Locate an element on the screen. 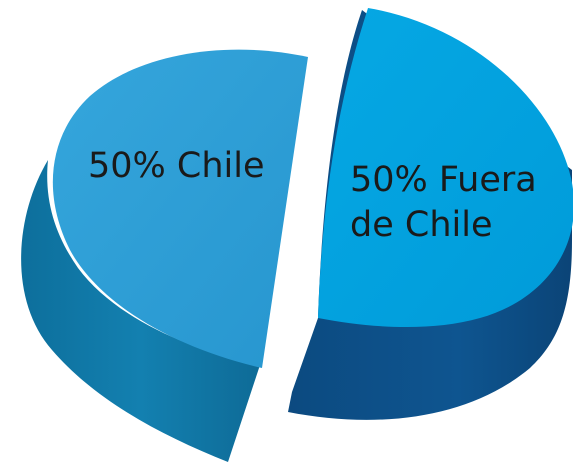 This screenshot has width=573, height=465. slice-chile-label: 50% Chile is located at coordinates (176, 166).